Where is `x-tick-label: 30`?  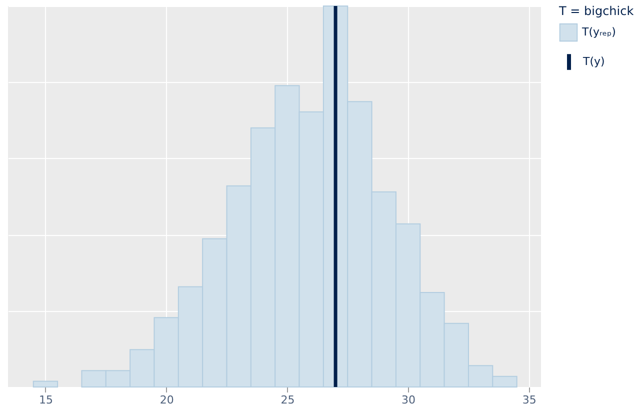 x-tick-label: 30 is located at coordinates (409, 400).